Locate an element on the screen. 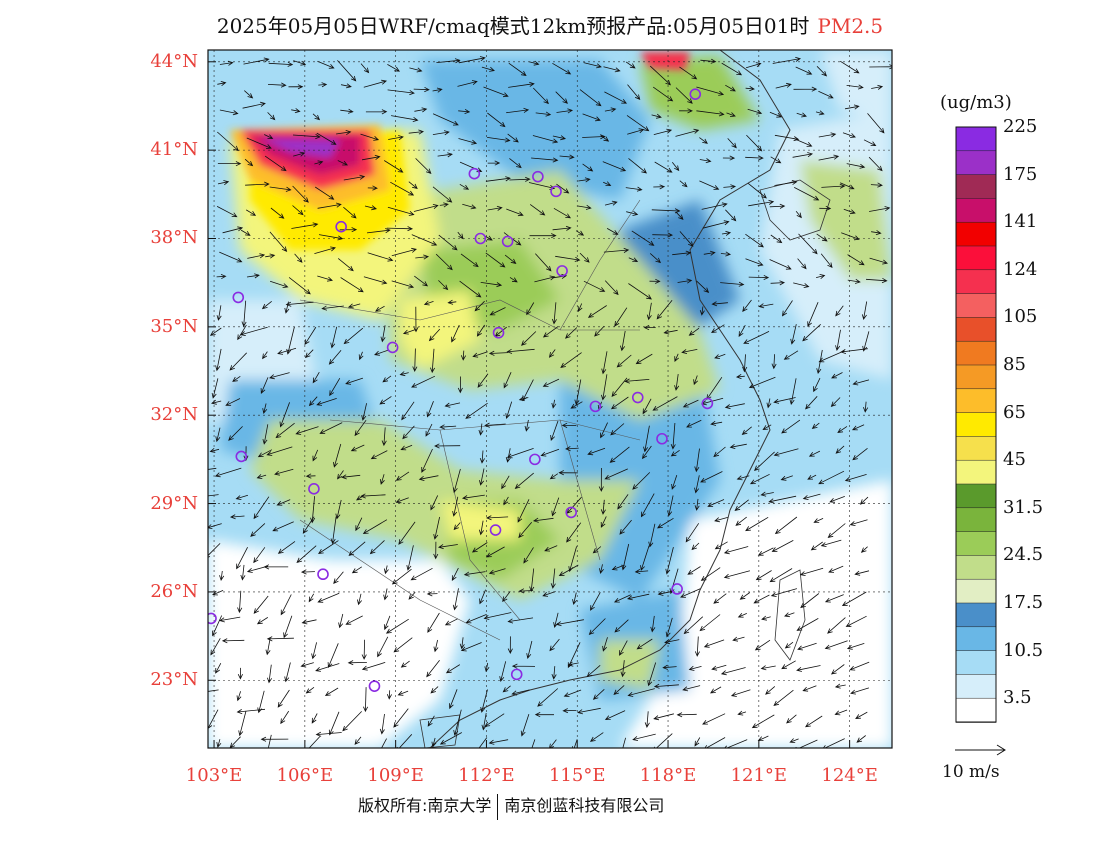 Image resolution: width=1100 pixels, height=850 pixels. colorbar-swatch is located at coordinates (976, 567).